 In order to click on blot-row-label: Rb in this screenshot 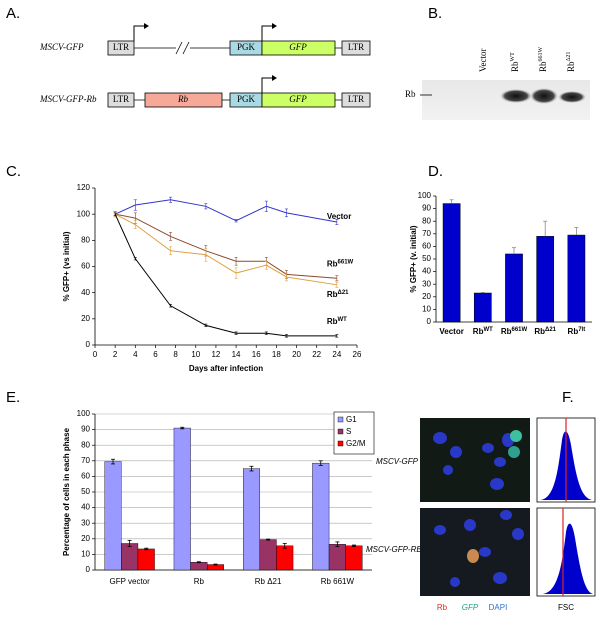, I will do `click(410, 94)`.